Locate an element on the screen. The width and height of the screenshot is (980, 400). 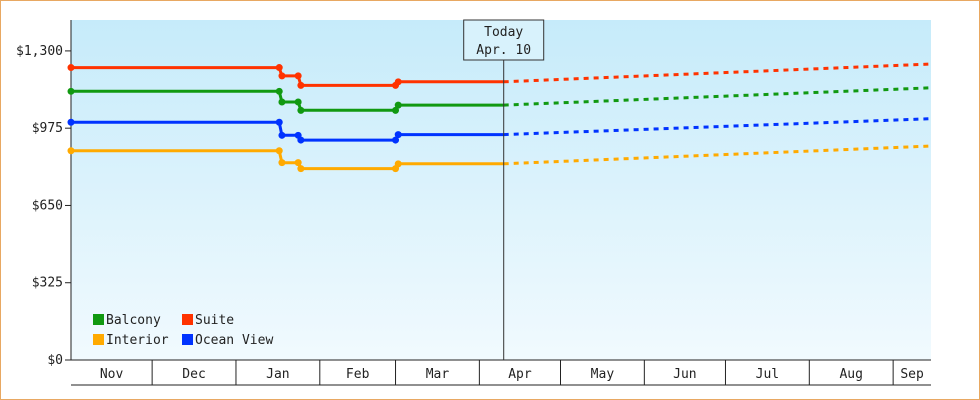
x-tick-label: Jun is located at coordinates (684, 374).